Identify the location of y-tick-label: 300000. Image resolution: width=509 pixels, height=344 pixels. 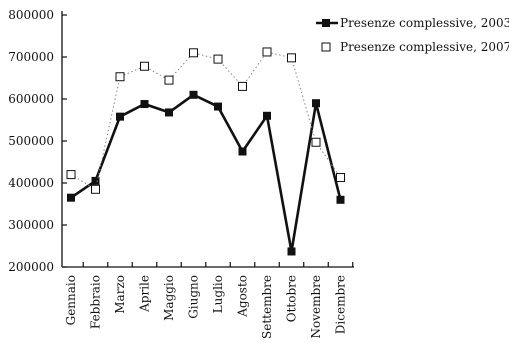
(31, 225).